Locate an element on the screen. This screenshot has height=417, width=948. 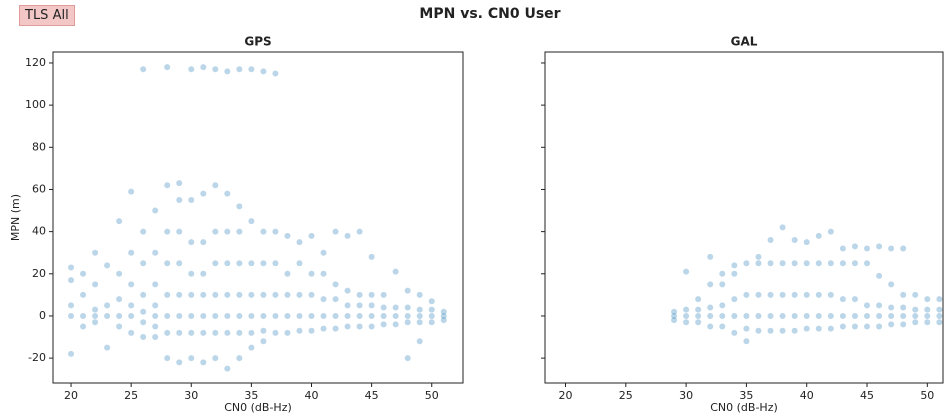
filter-button: TLS All is located at coordinates (47, 15).